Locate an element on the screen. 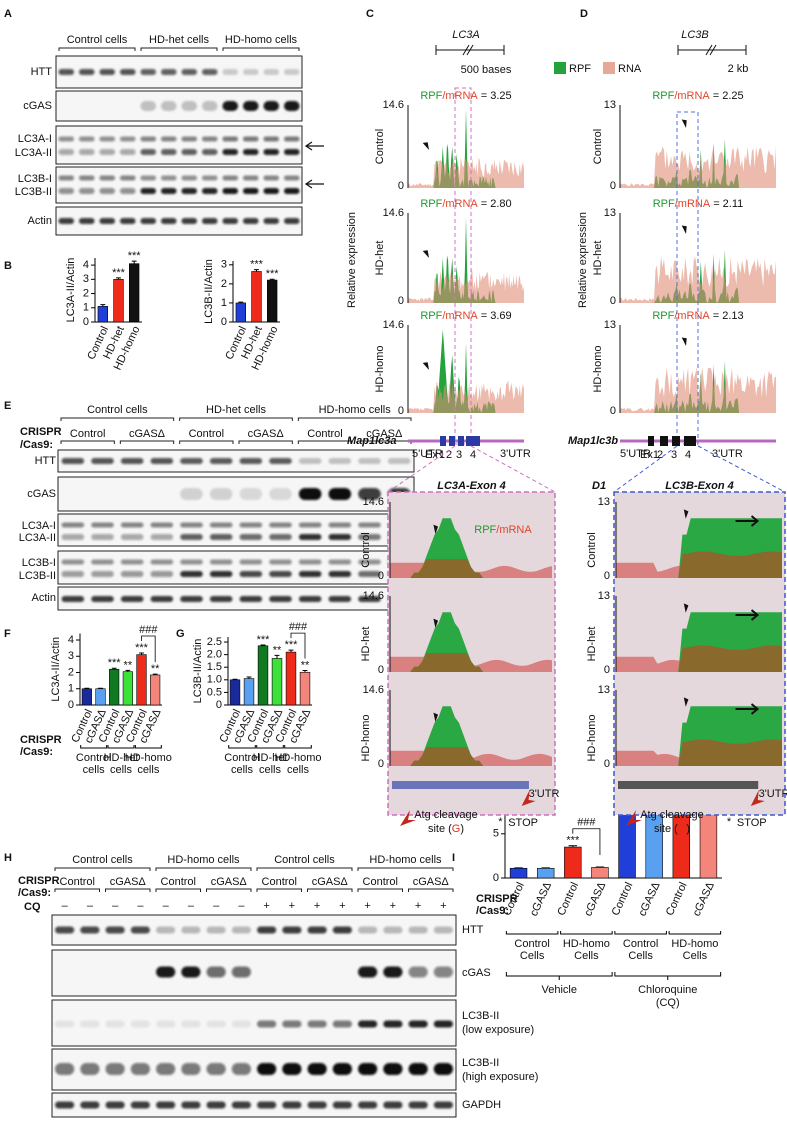  track-label: HD-homo is located at coordinates (592, 737).